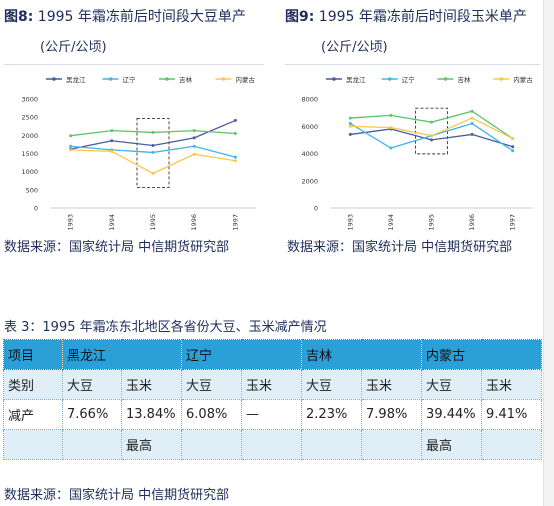 The width and height of the screenshot is (554, 506). What do you see at coordinates (354, 47) in the screenshot?
I see `figure-9-unit: (公斤/公顷)` at bounding box center [354, 47].